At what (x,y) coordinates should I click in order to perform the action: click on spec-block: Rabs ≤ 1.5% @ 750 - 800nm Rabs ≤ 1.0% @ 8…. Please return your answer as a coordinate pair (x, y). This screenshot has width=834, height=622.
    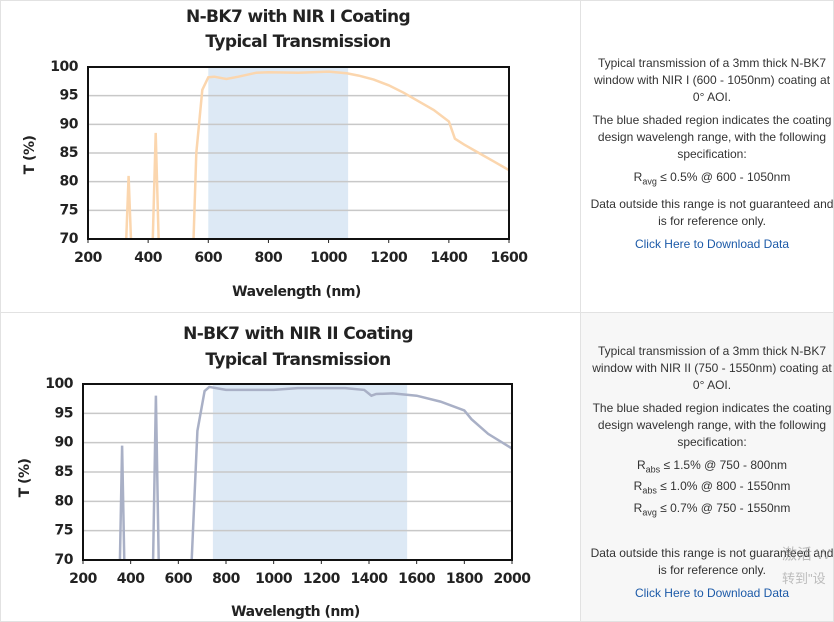
    Looking at the image, I should click on (712, 489).